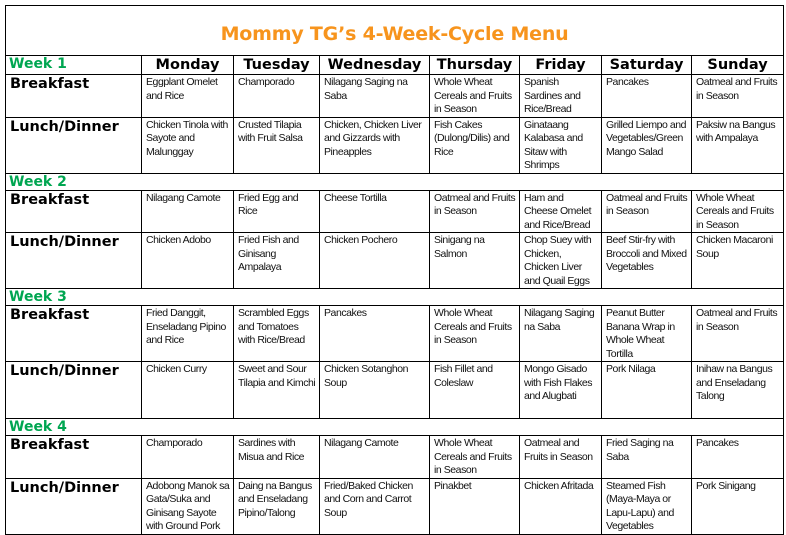 This screenshot has height=535, width=786. Describe the element at coordinates (187, 390) in the screenshot. I see `dish-cell: Chicken Curry` at that location.